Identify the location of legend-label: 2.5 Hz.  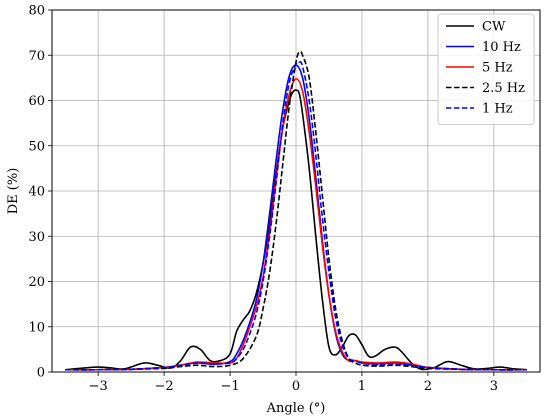
(503, 88).